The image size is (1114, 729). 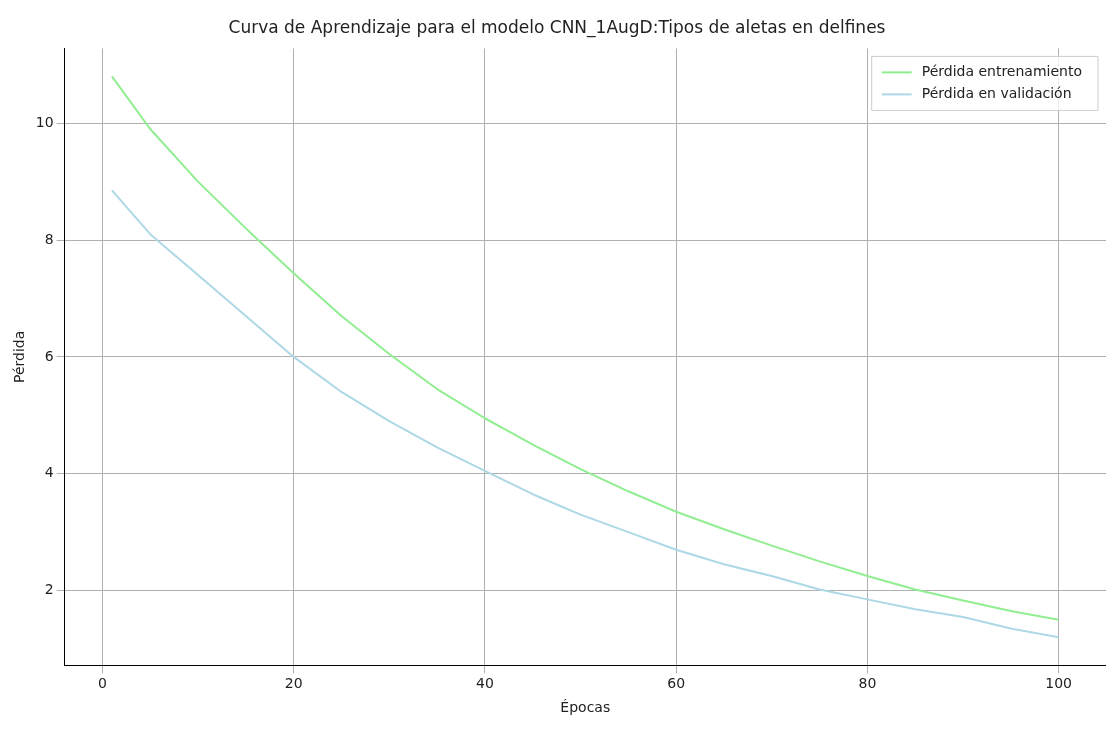 I want to click on y-tick-label: 10, so click(x=44, y=121).